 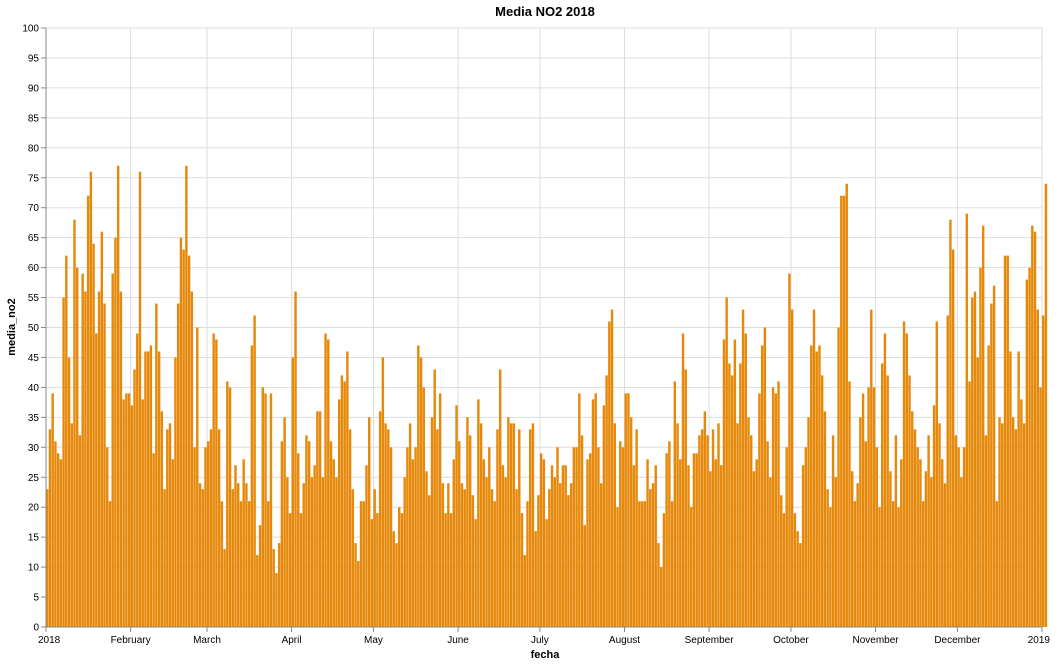 What do you see at coordinates (207, 640) in the screenshot?
I see `x-tick-label: March` at bounding box center [207, 640].